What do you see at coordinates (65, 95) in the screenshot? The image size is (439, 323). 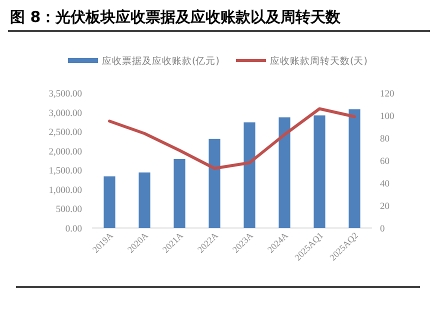 I see `y-tick-label: 3,500.00` at bounding box center [65, 95].